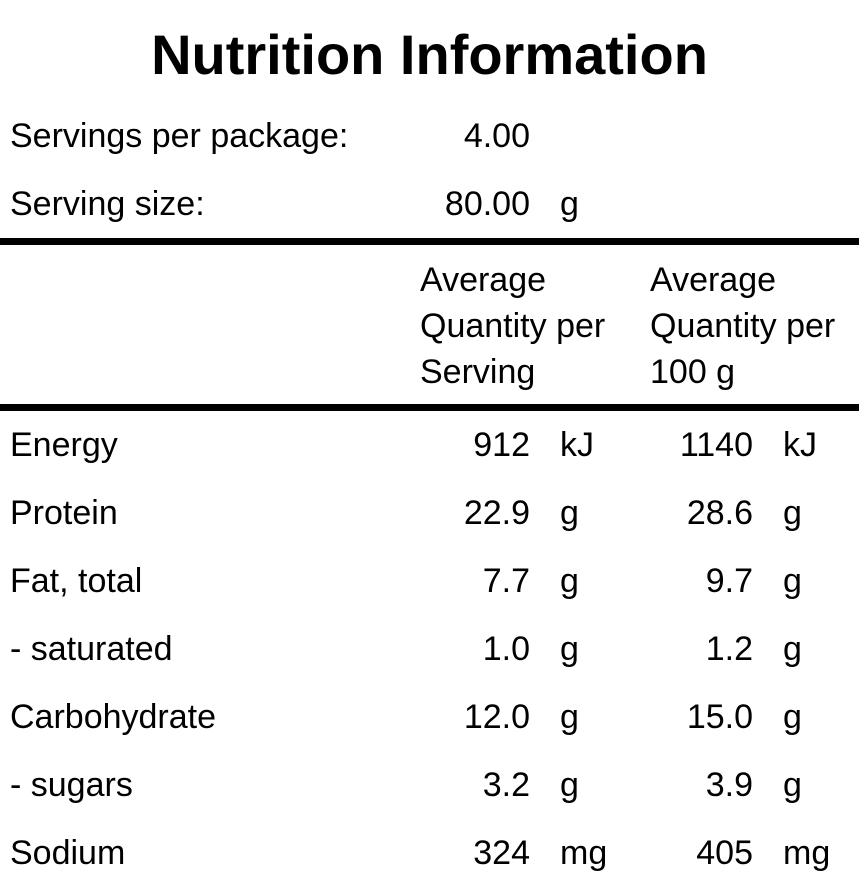  Describe the element at coordinates (719, 716) in the screenshot. I see `per-100g-value: 15.0` at that location.